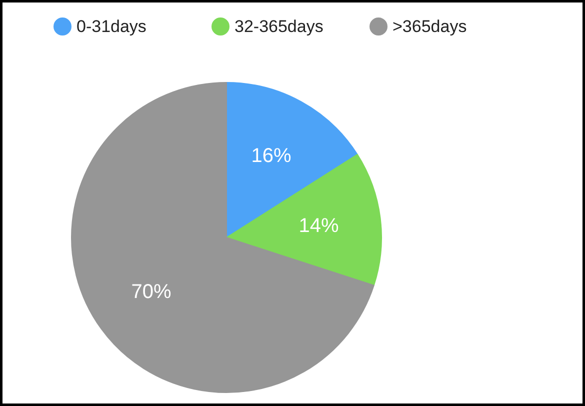 The height and width of the screenshot is (406, 585). What do you see at coordinates (111, 26) in the screenshot?
I see `legend-label: 0-31days` at bounding box center [111, 26].